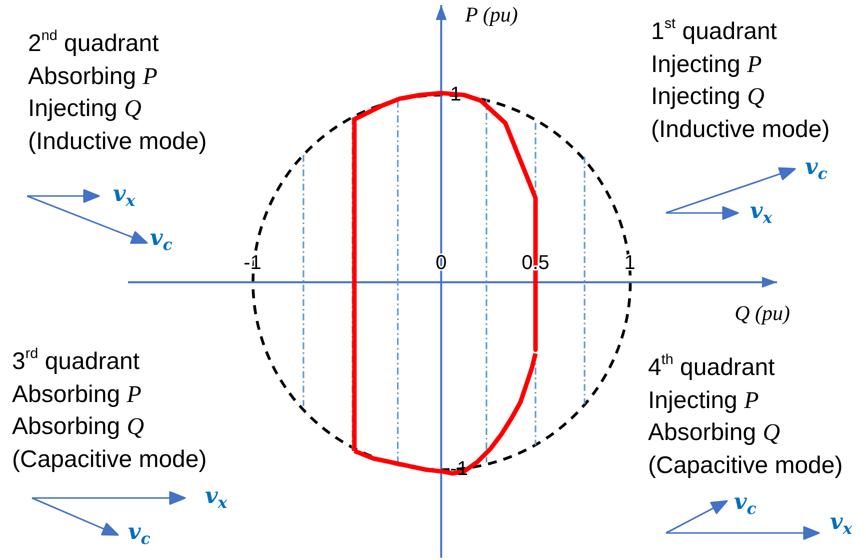 This screenshot has height=560, width=866. I want to click on text: v$_{x}$, so click(841, 523).